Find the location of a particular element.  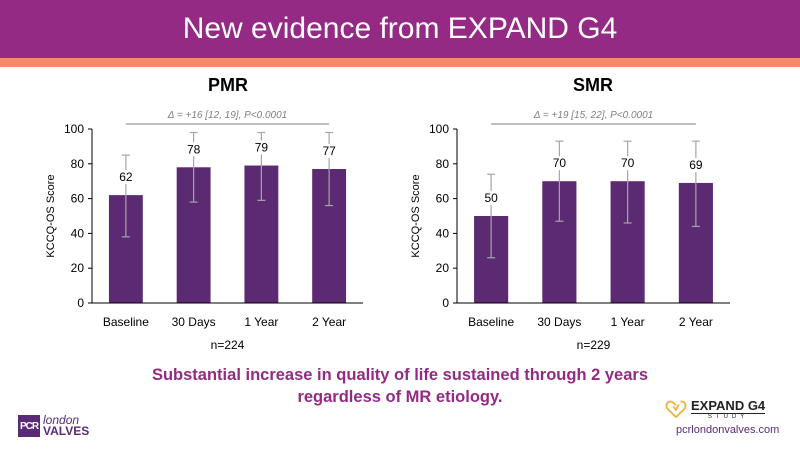

slide-title: New evidence from EXPAND G4 is located at coordinates (400, 28).